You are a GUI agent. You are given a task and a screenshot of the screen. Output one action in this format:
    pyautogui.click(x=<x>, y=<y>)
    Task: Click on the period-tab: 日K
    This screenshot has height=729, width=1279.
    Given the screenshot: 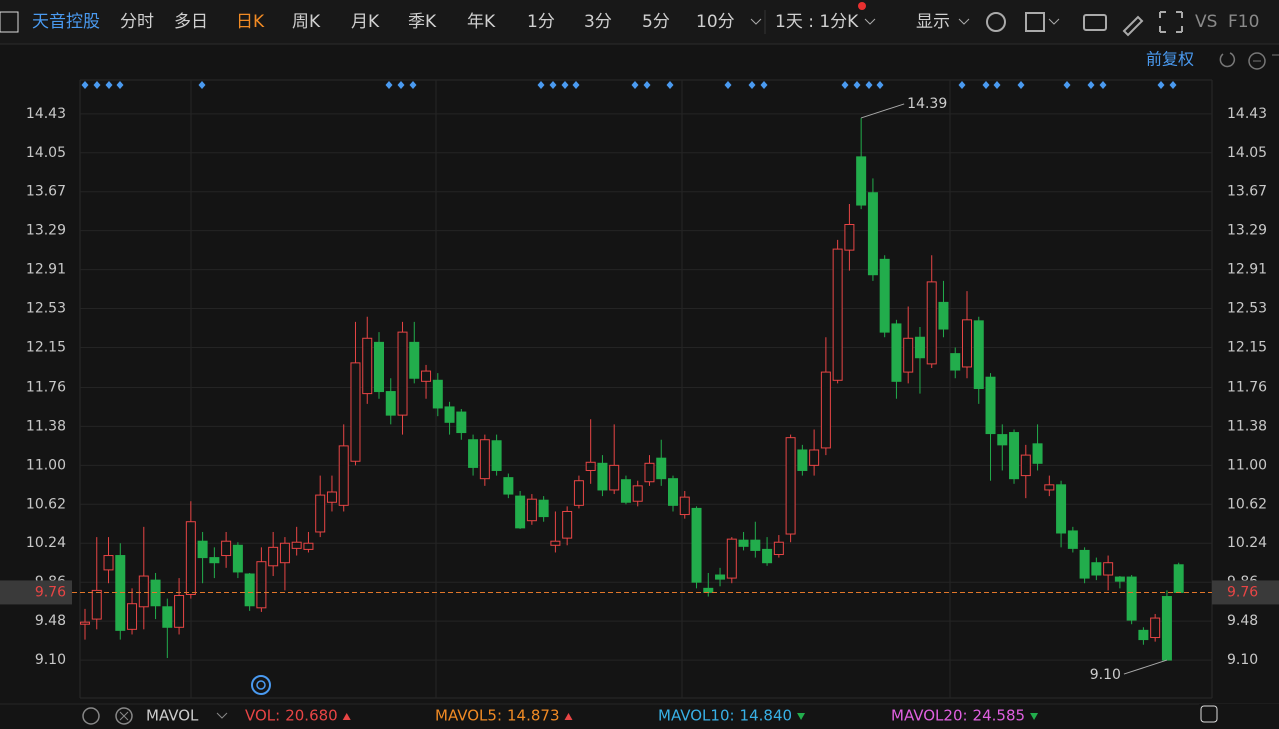 What is the action you would take?
    pyautogui.click(x=250, y=22)
    